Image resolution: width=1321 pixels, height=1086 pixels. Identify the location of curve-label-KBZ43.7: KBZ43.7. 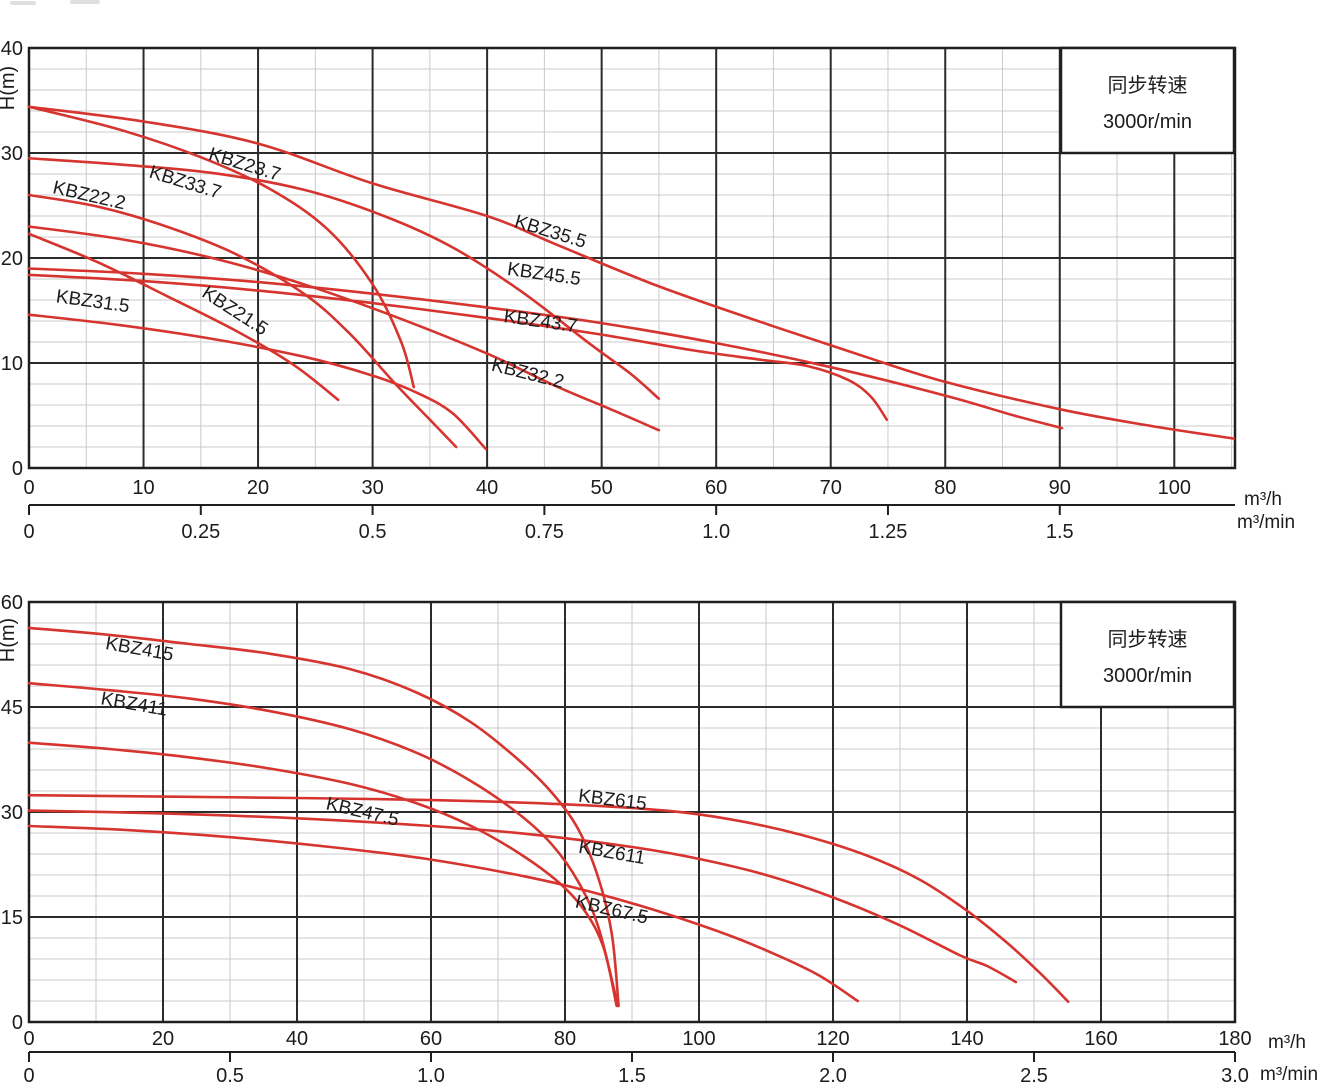
(540, 321).